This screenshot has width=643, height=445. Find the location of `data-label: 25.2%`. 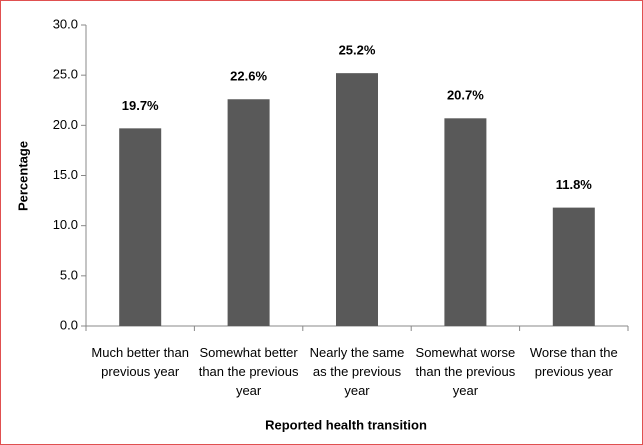

data-label: 25.2% is located at coordinates (357, 50).